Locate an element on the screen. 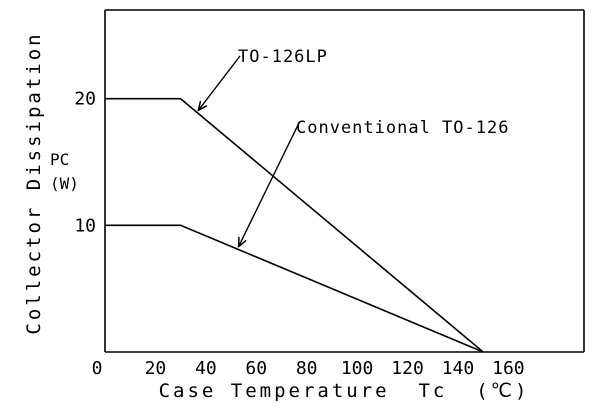  y-tick-labels: 10 20 is located at coordinates (85, 163).